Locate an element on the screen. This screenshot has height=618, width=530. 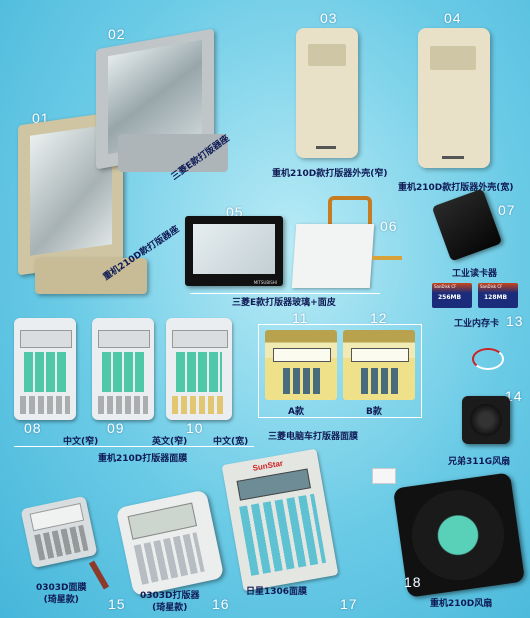
item-17-caption: 日星1306面膜 is located at coordinates (277, 592).